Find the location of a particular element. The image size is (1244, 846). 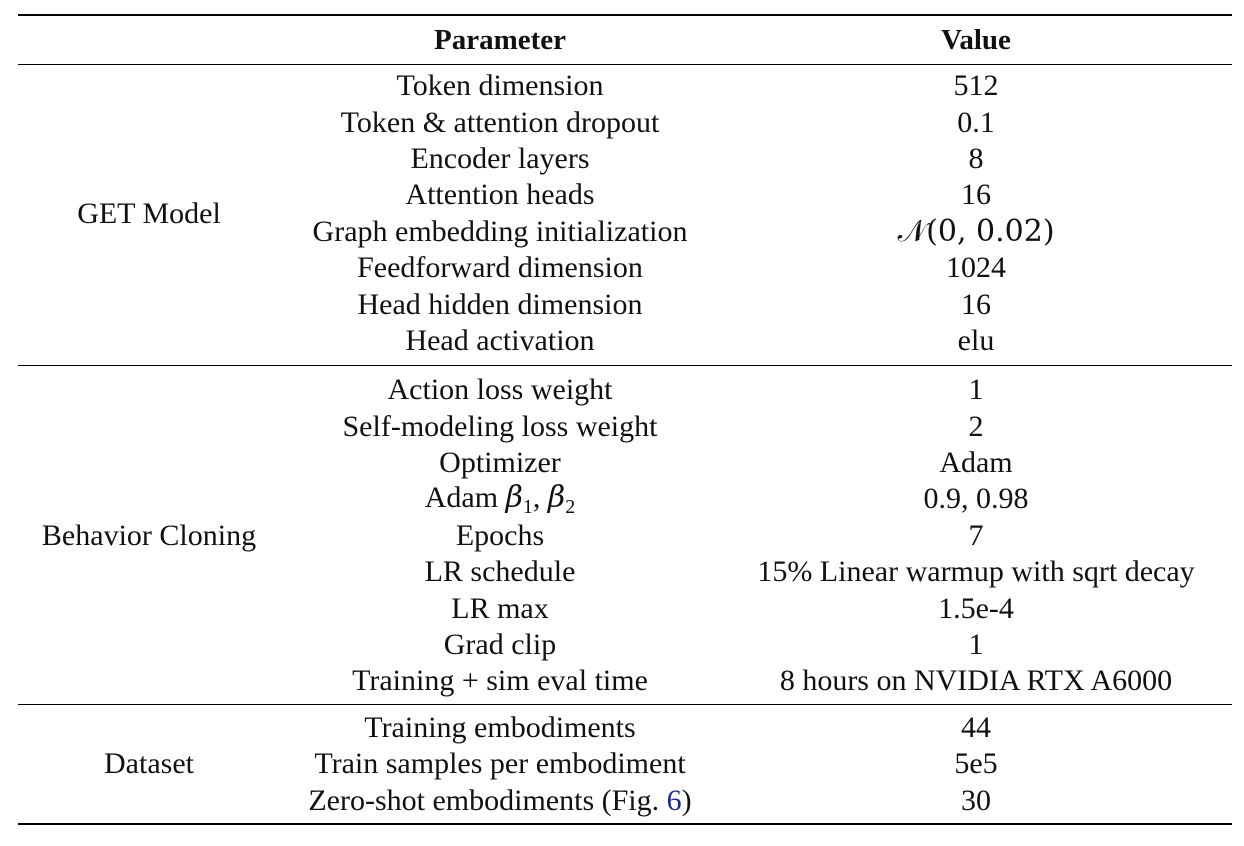

value-cell: 0.9, 0.98 is located at coordinates (976, 499).